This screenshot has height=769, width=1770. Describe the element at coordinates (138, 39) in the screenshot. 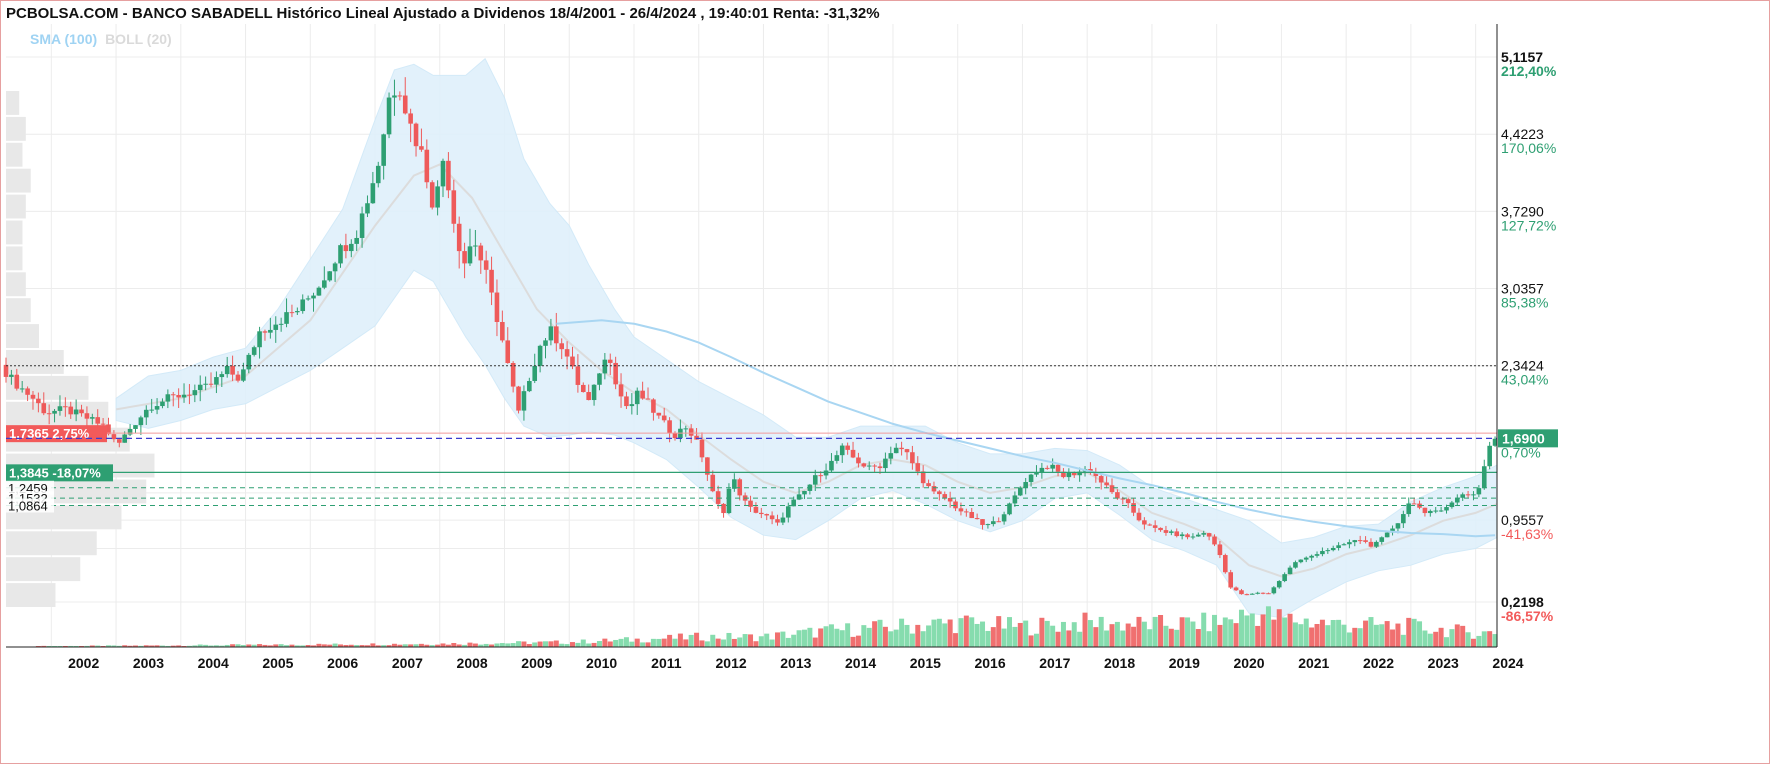

I see `boll-legend-label: BOLL (20)` at that location.